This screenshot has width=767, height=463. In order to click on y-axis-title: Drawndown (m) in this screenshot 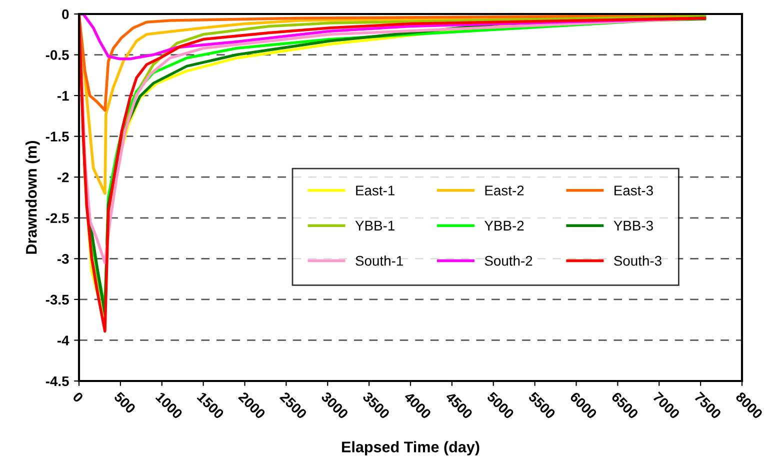, I will do `click(33, 197)`.